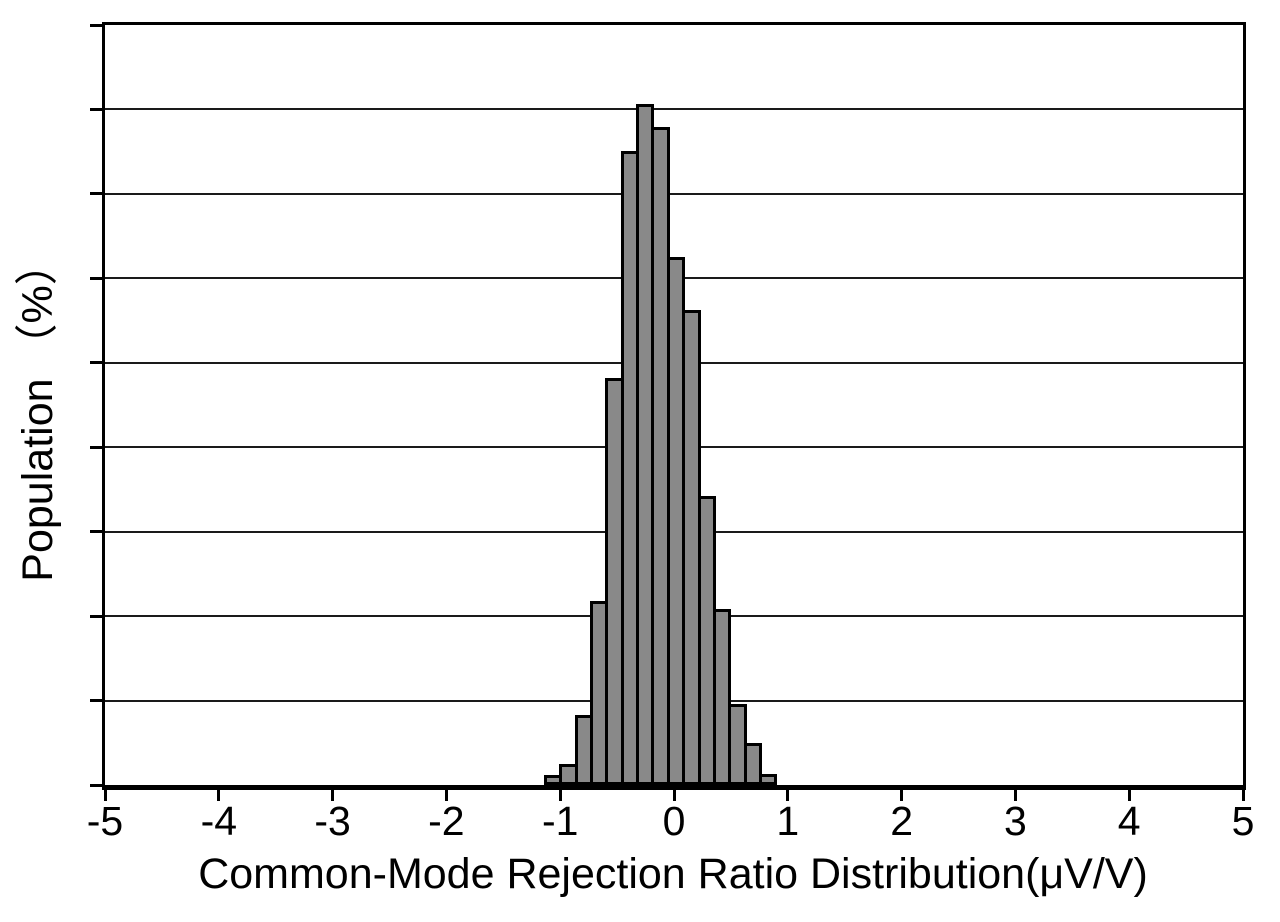 This screenshot has width=1280, height=922. Describe the element at coordinates (1015, 821) in the screenshot. I see `x-tick-label: 3` at that location.